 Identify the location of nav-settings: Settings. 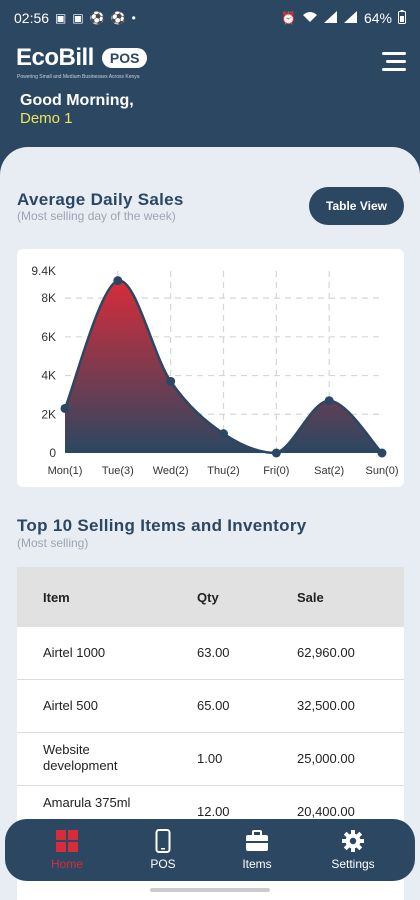
(353, 850).